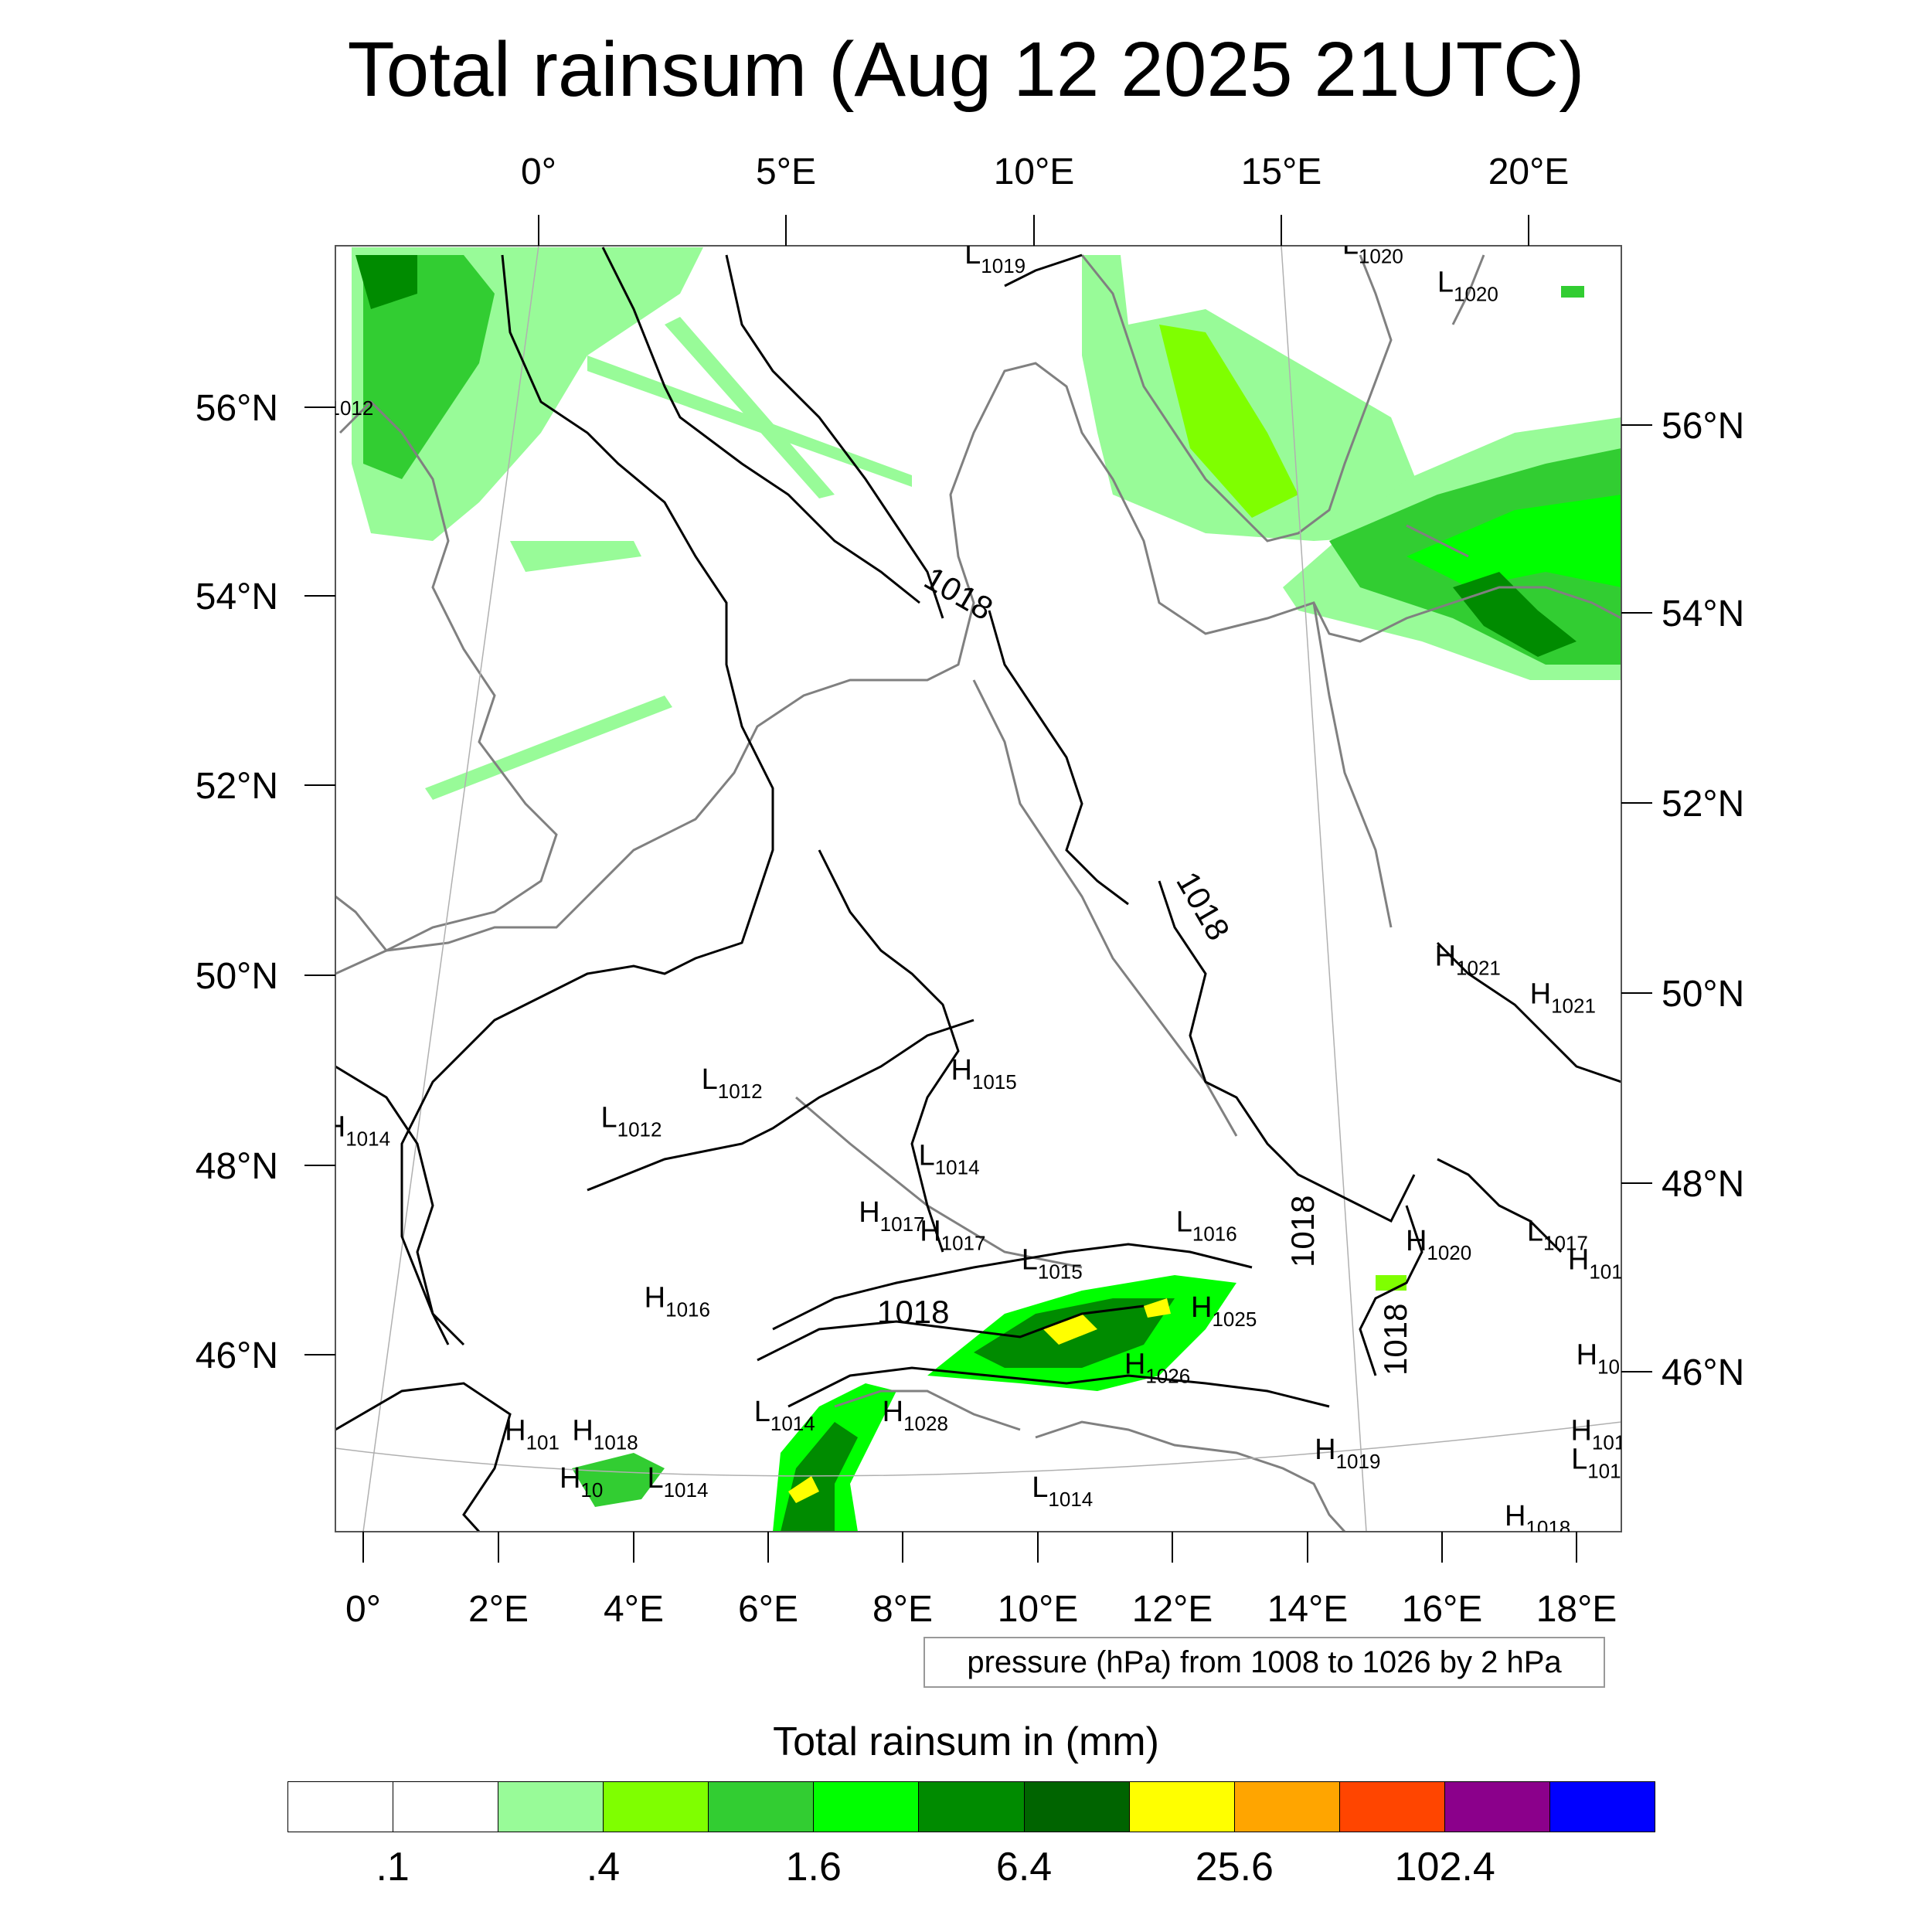 The image size is (1932, 1932). I want to click on meridian-15e, so click(1324, 889).